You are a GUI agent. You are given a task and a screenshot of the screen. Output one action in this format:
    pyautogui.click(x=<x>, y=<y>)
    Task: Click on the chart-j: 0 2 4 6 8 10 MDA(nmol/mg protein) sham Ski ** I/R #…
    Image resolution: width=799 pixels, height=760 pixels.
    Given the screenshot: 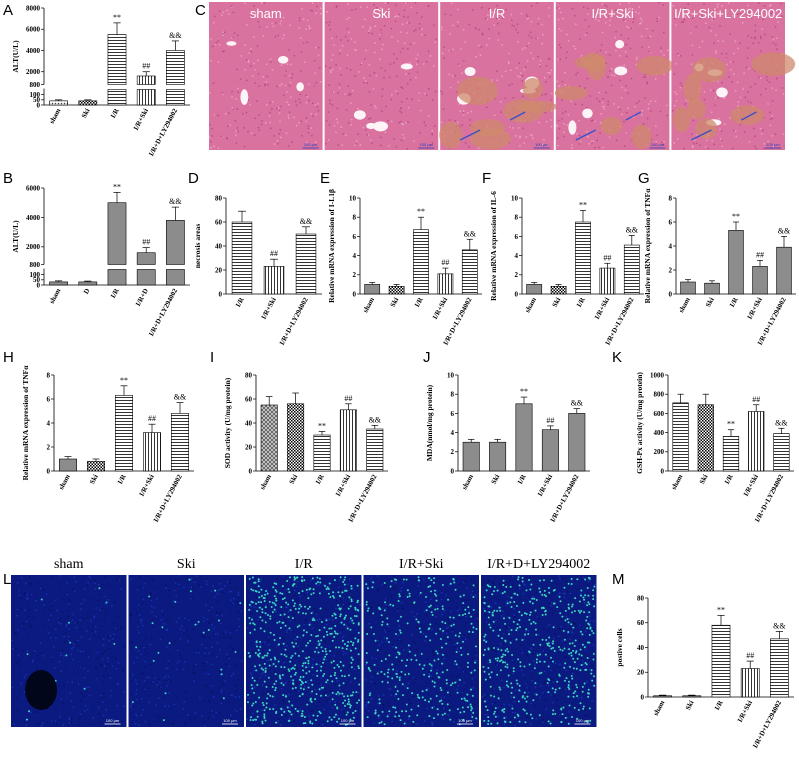 What is the action you would take?
    pyautogui.click(x=507, y=447)
    